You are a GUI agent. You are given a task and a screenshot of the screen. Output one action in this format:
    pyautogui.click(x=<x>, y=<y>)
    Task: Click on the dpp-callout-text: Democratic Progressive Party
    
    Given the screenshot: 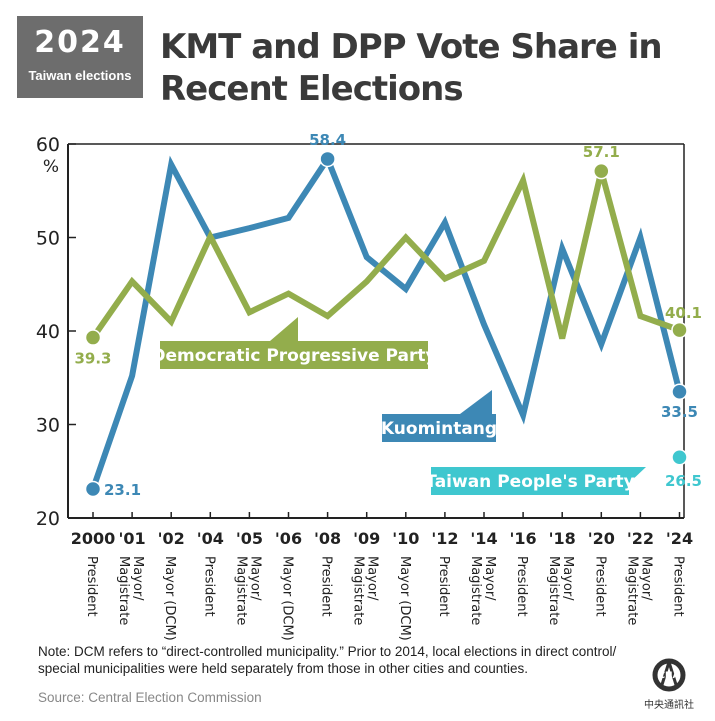 What is the action you would take?
    pyautogui.click(x=293, y=356)
    